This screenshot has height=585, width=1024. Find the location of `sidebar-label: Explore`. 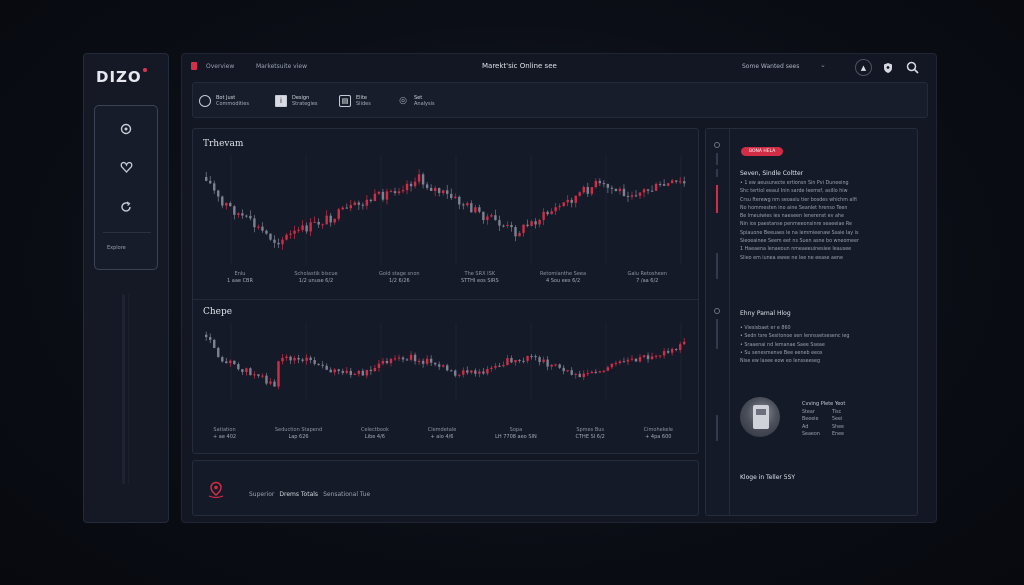

sidebar-label: Explore is located at coordinates (116, 248).